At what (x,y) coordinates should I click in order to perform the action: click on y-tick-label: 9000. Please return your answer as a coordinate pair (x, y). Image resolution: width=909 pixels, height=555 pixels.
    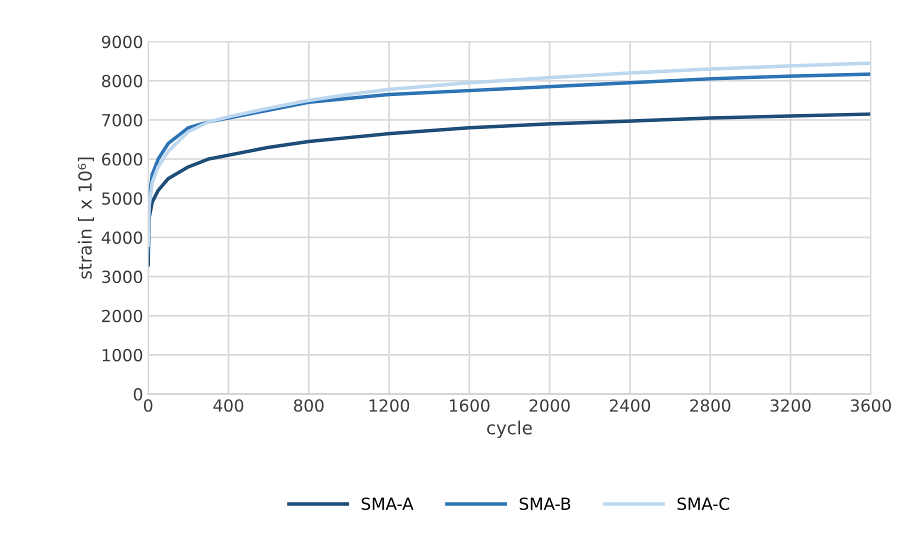
    Looking at the image, I should click on (122, 42).